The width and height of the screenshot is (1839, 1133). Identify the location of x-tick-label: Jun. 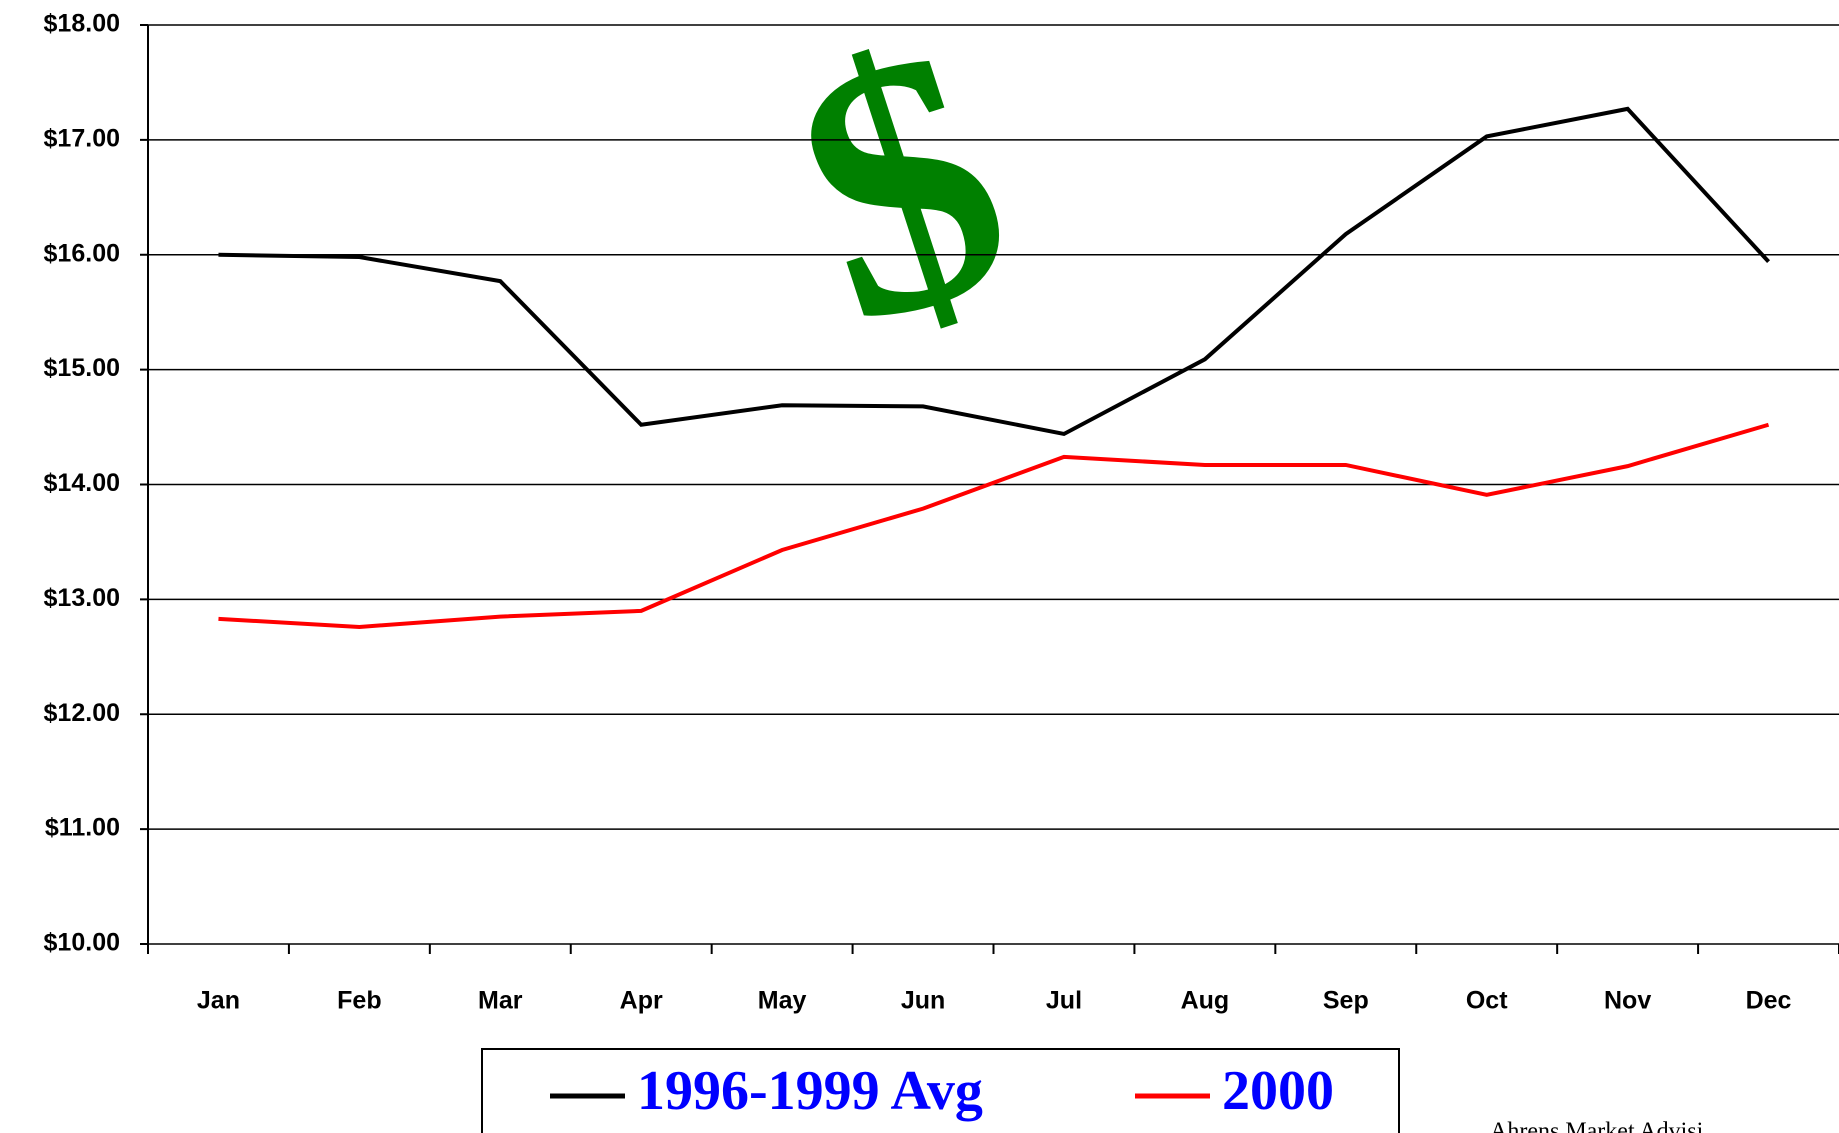
(923, 1001).